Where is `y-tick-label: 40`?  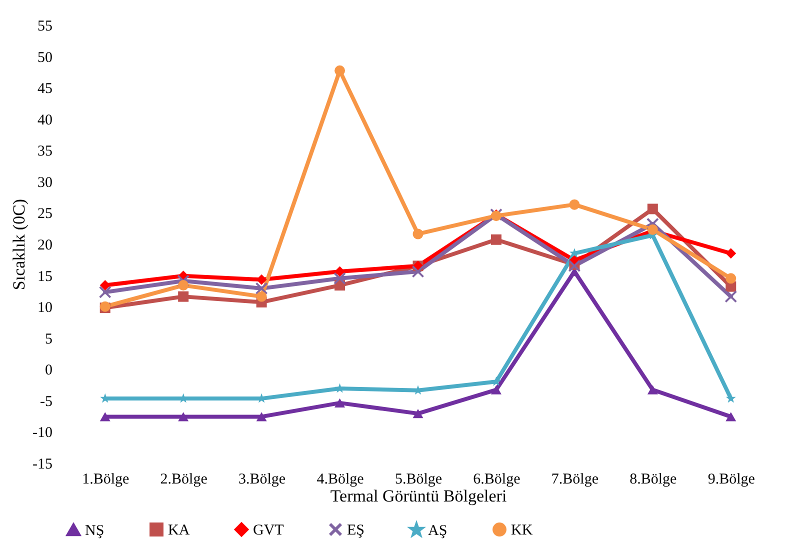
y-tick-label: 40 is located at coordinates (45, 120).